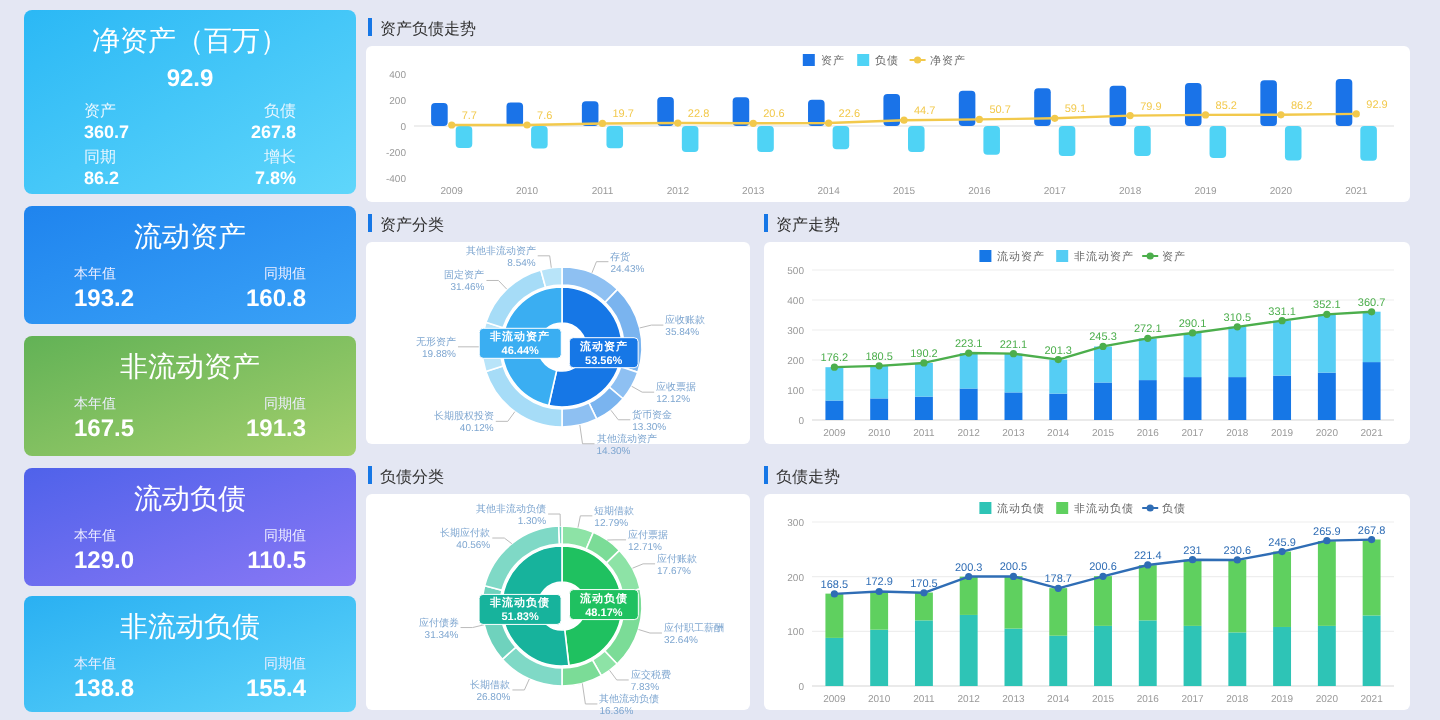 The height and width of the screenshot is (720, 1440). What do you see at coordinates (280, 111) in the screenshot?
I see `text: 负债` at bounding box center [280, 111].